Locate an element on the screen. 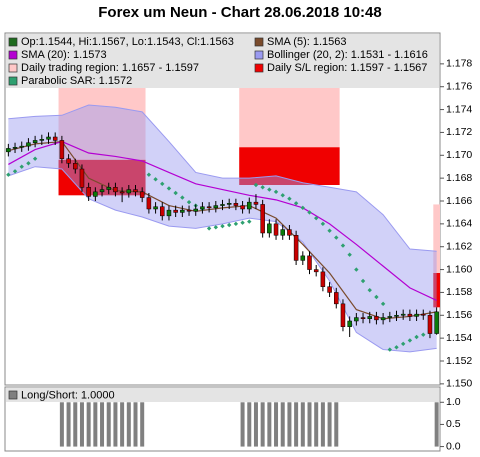 The height and width of the screenshot is (457, 480). legend-label: Daily trading region: 1.1657 - 1.1597 is located at coordinates (110, 68).